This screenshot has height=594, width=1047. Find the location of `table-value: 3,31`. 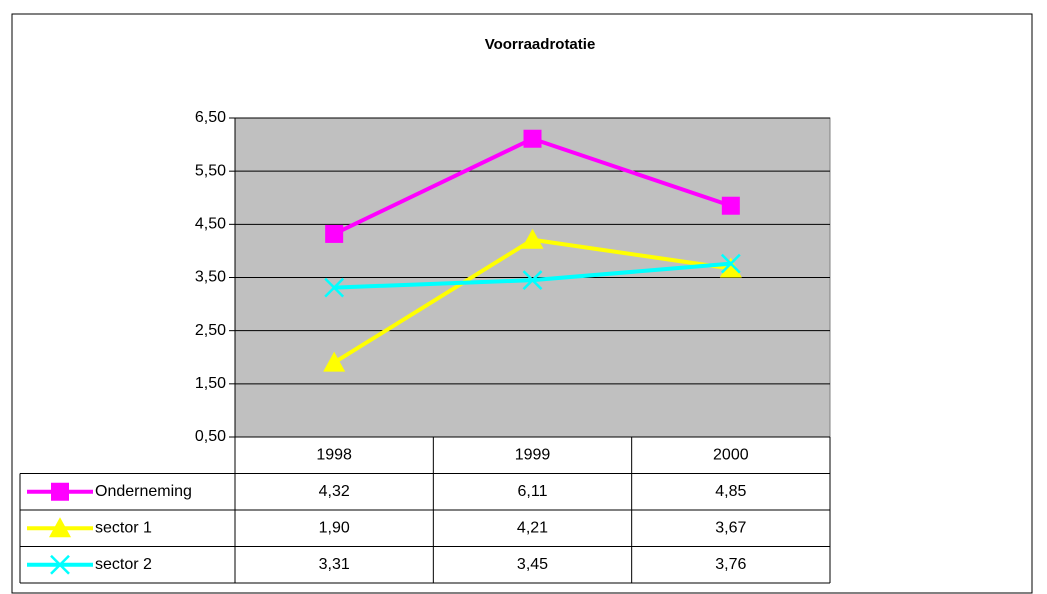

table-value: 3,31 is located at coordinates (334, 564).